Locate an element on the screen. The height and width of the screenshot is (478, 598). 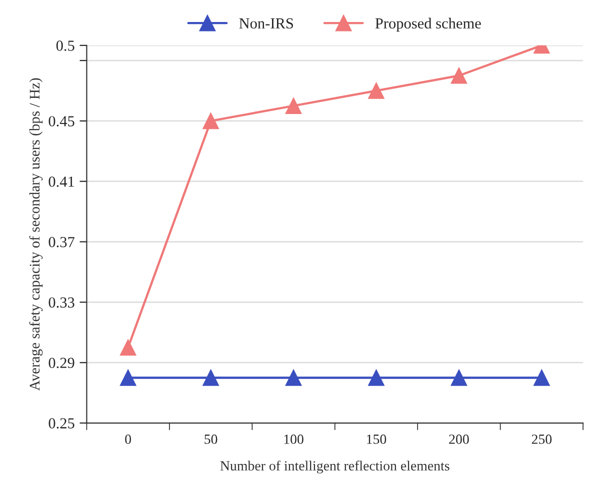
x-tick-label: 100 is located at coordinates (294, 439).